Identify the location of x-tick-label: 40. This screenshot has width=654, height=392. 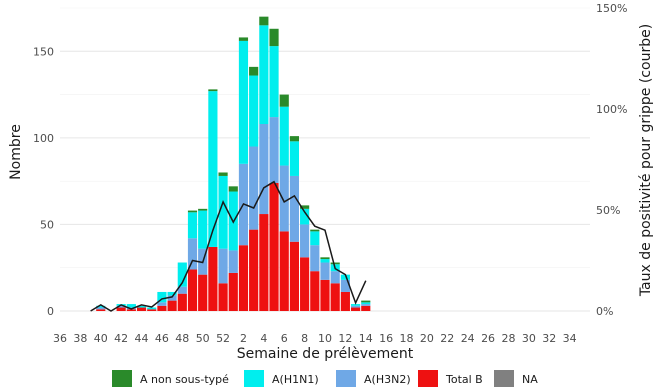
(101, 338).